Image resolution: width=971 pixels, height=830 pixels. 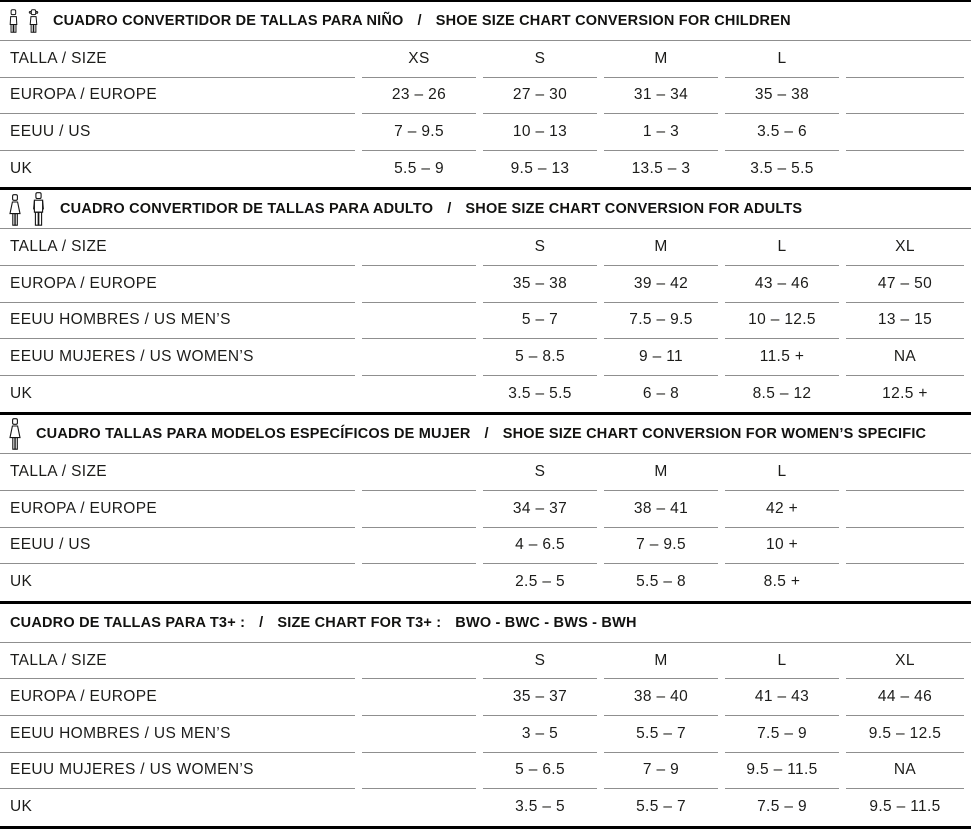 What do you see at coordinates (905, 394) in the screenshot?
I see `value-cell: 12.5 +` at bounding box center [905, 394].